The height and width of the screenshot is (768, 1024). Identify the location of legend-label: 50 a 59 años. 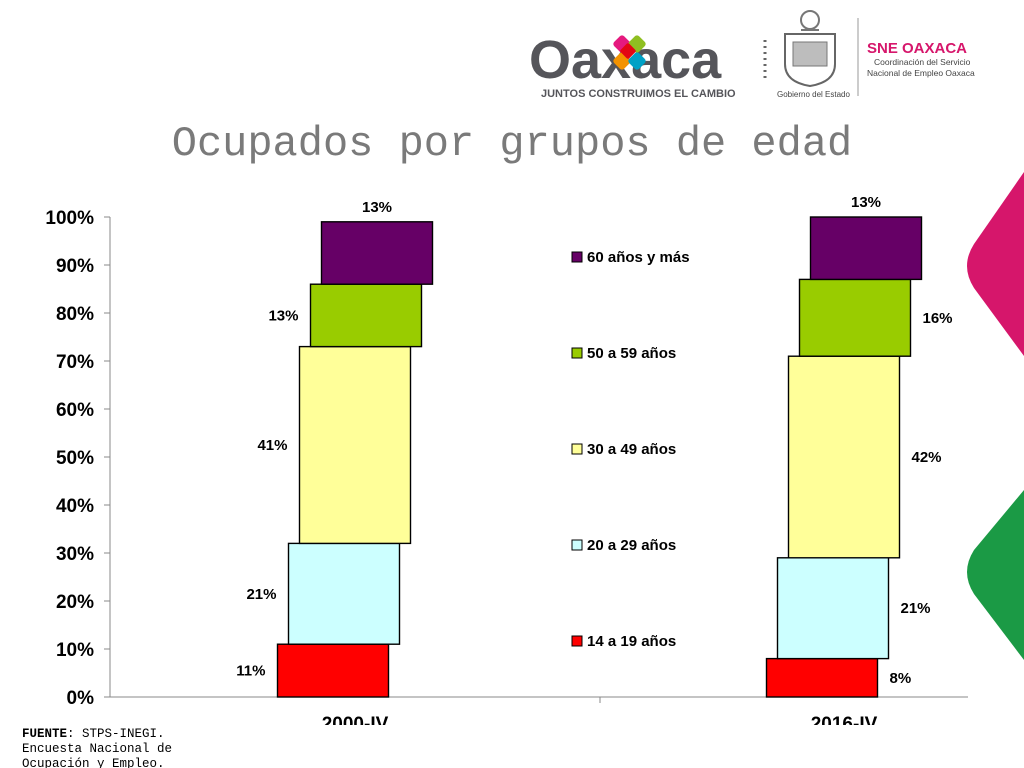
(631, 353).